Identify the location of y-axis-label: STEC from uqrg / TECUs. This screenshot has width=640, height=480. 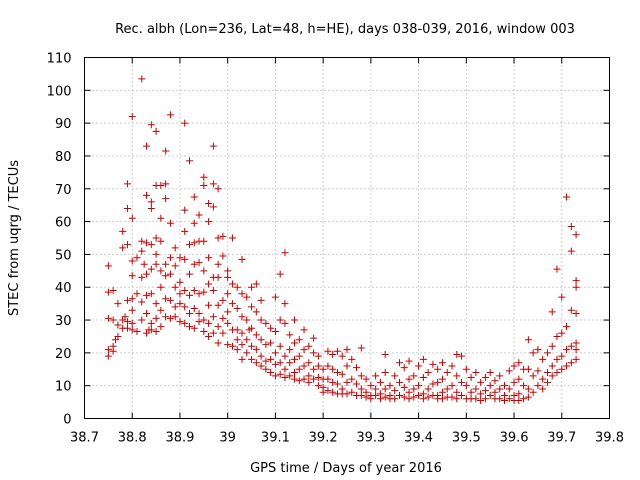
(14, 238).